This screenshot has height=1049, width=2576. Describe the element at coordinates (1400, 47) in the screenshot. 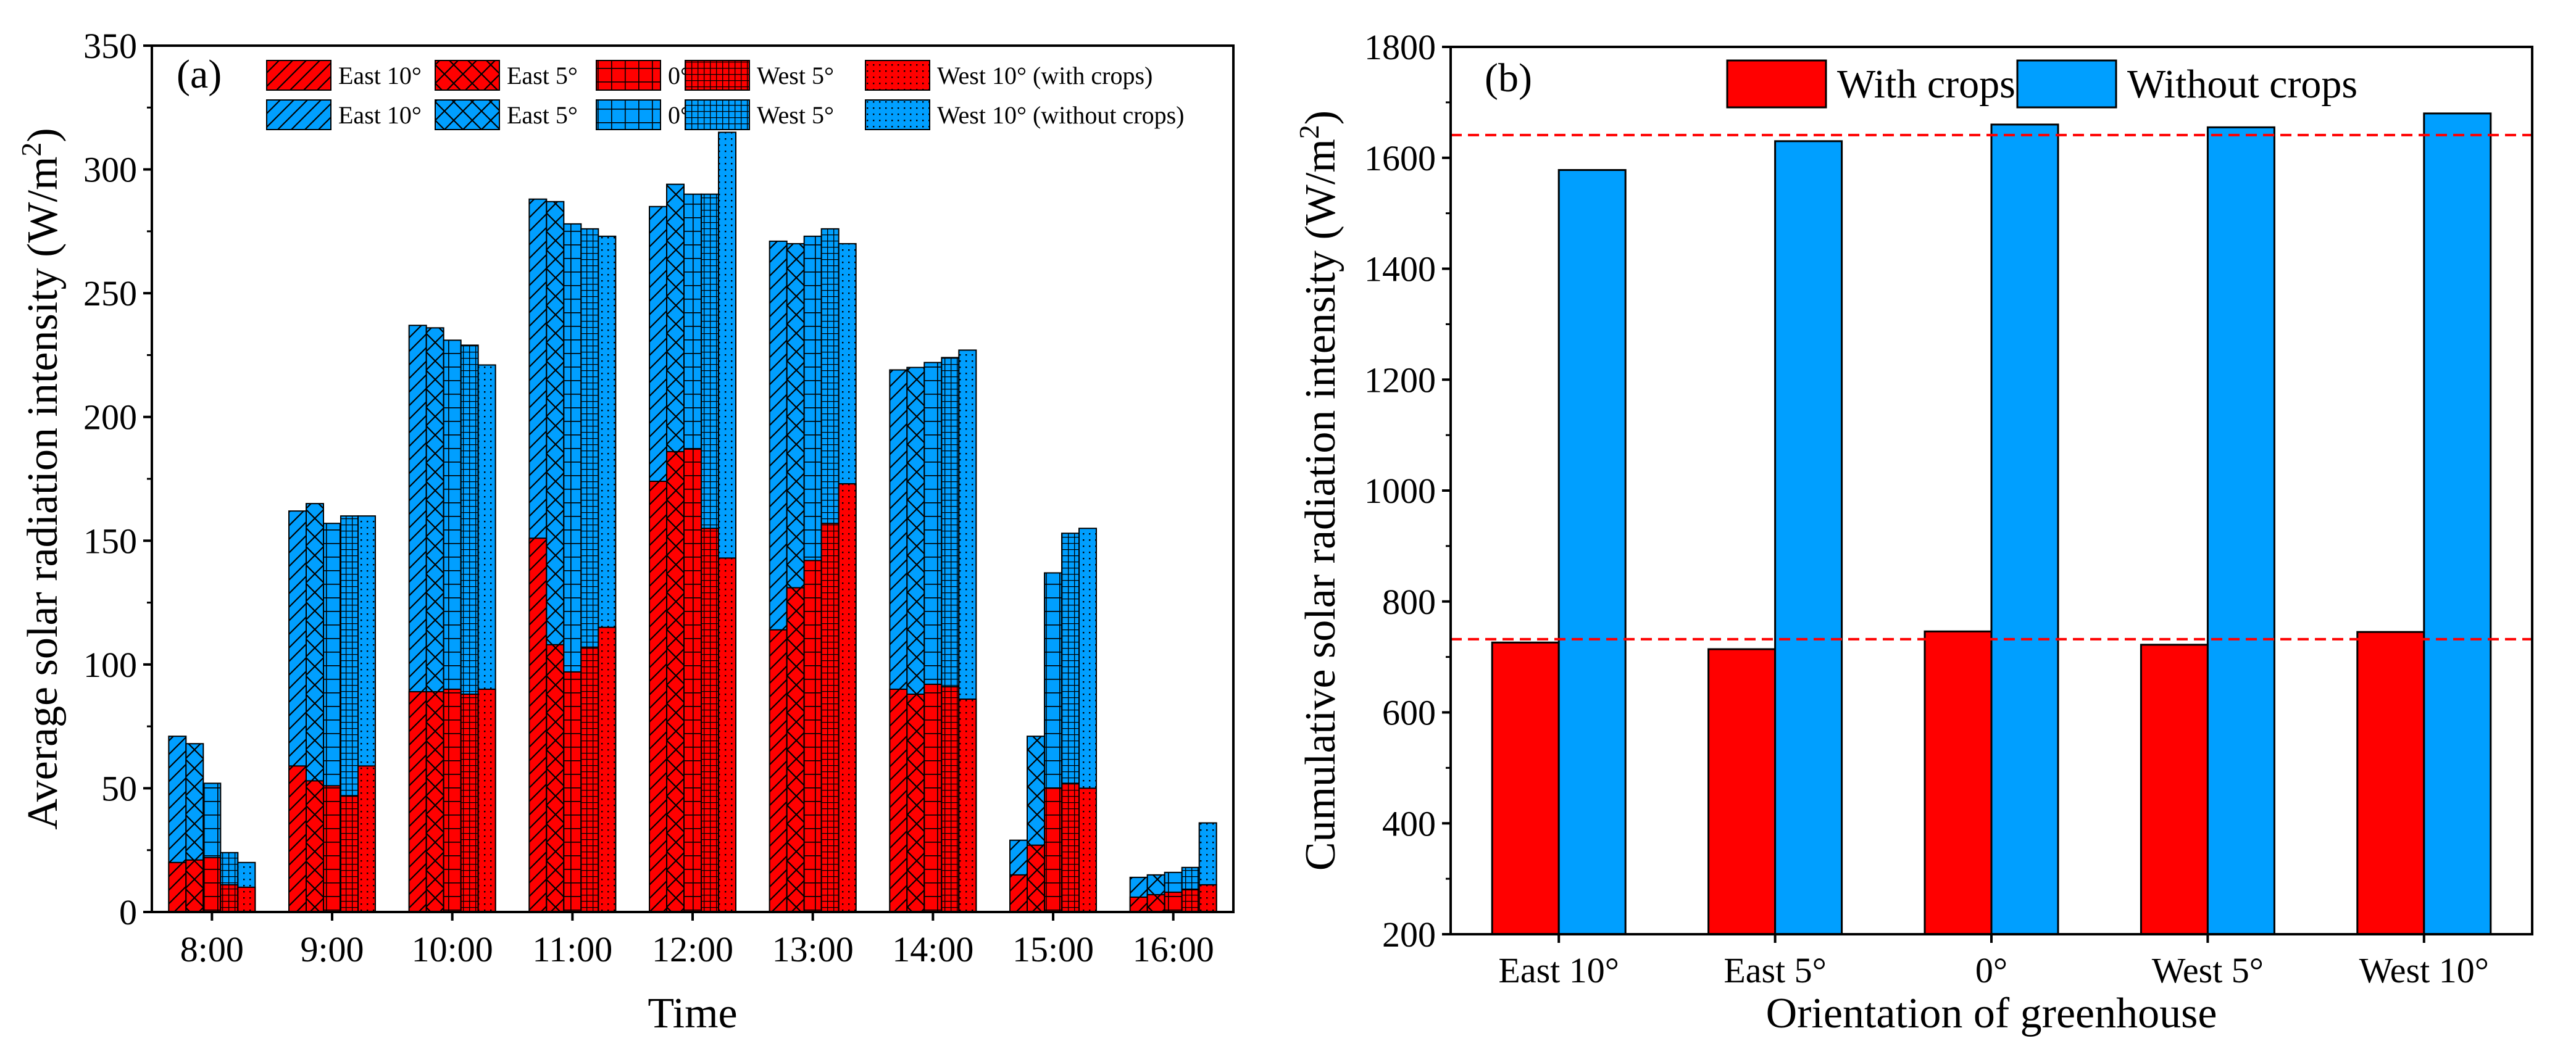

I see `b-ytick-label-8: 1800` at that location.